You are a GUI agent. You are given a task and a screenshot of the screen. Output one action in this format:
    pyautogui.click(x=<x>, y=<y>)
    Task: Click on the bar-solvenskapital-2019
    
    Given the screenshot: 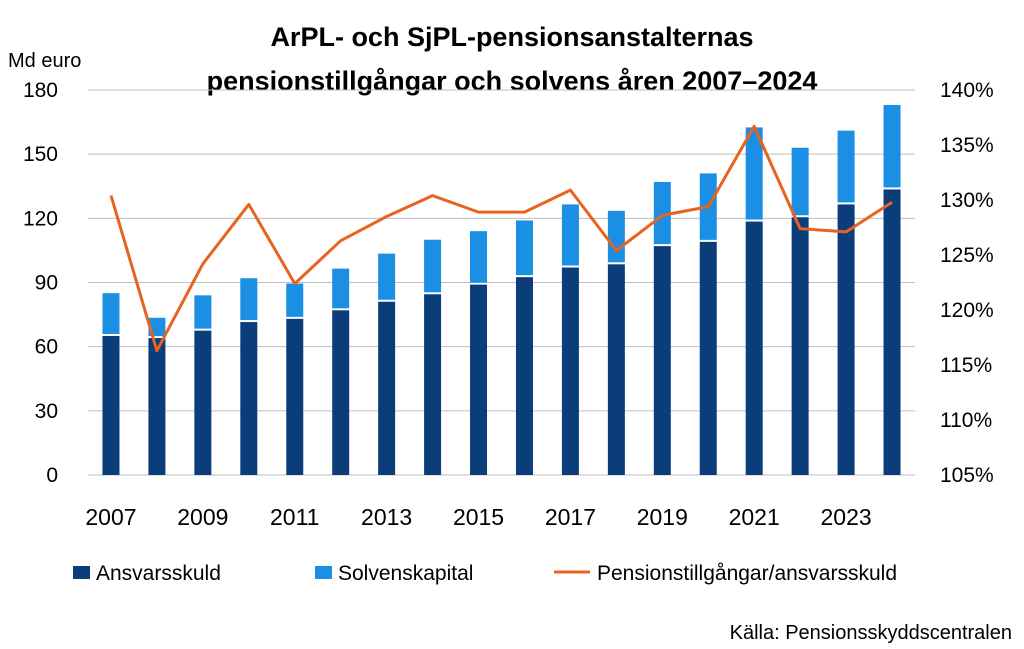 What is the action you would take?
    pyautogui.click(x=662, y=213)
    